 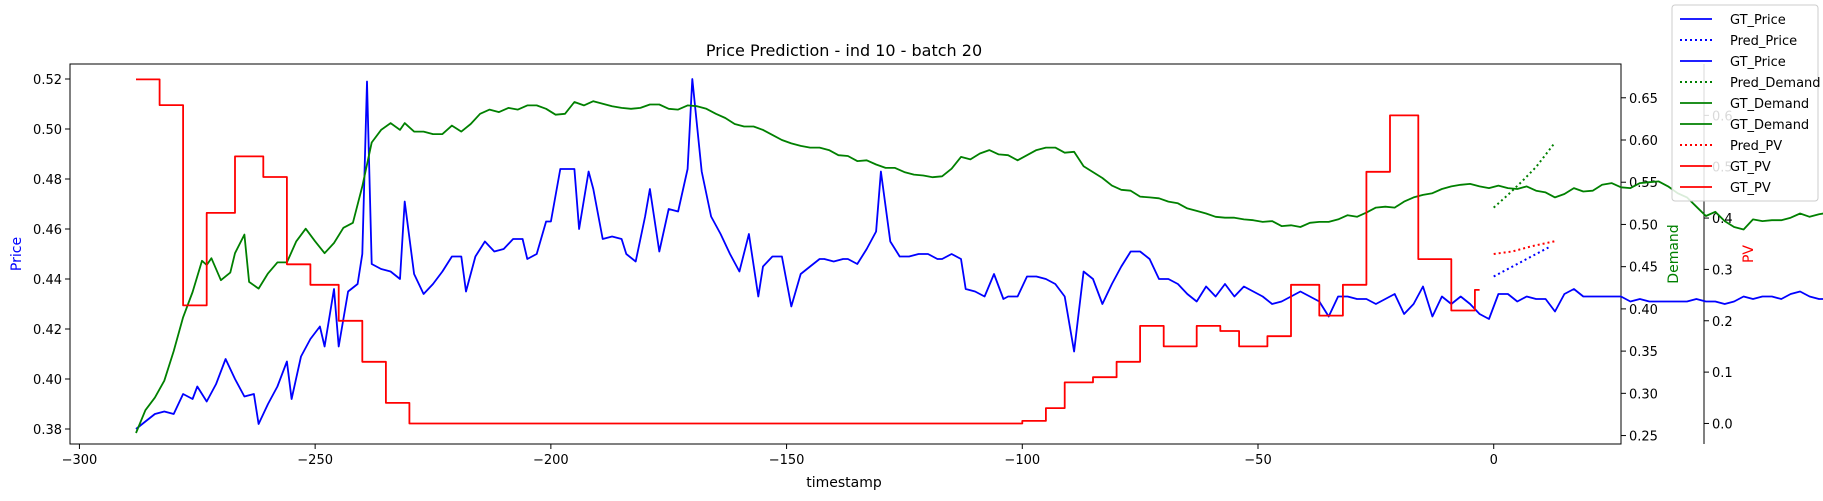 I want to click on demand-tick-label: 0.30, so click(x=1643, y=394).